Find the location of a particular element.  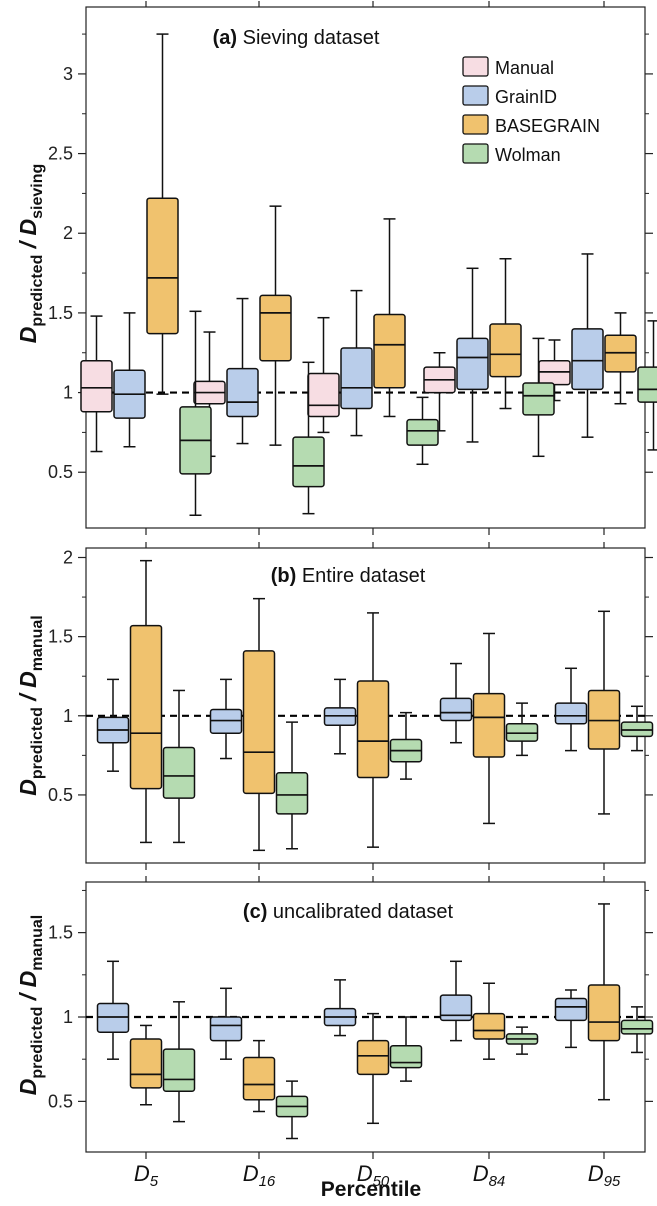

panel-label: (a) is located at coordinates (225, 38).